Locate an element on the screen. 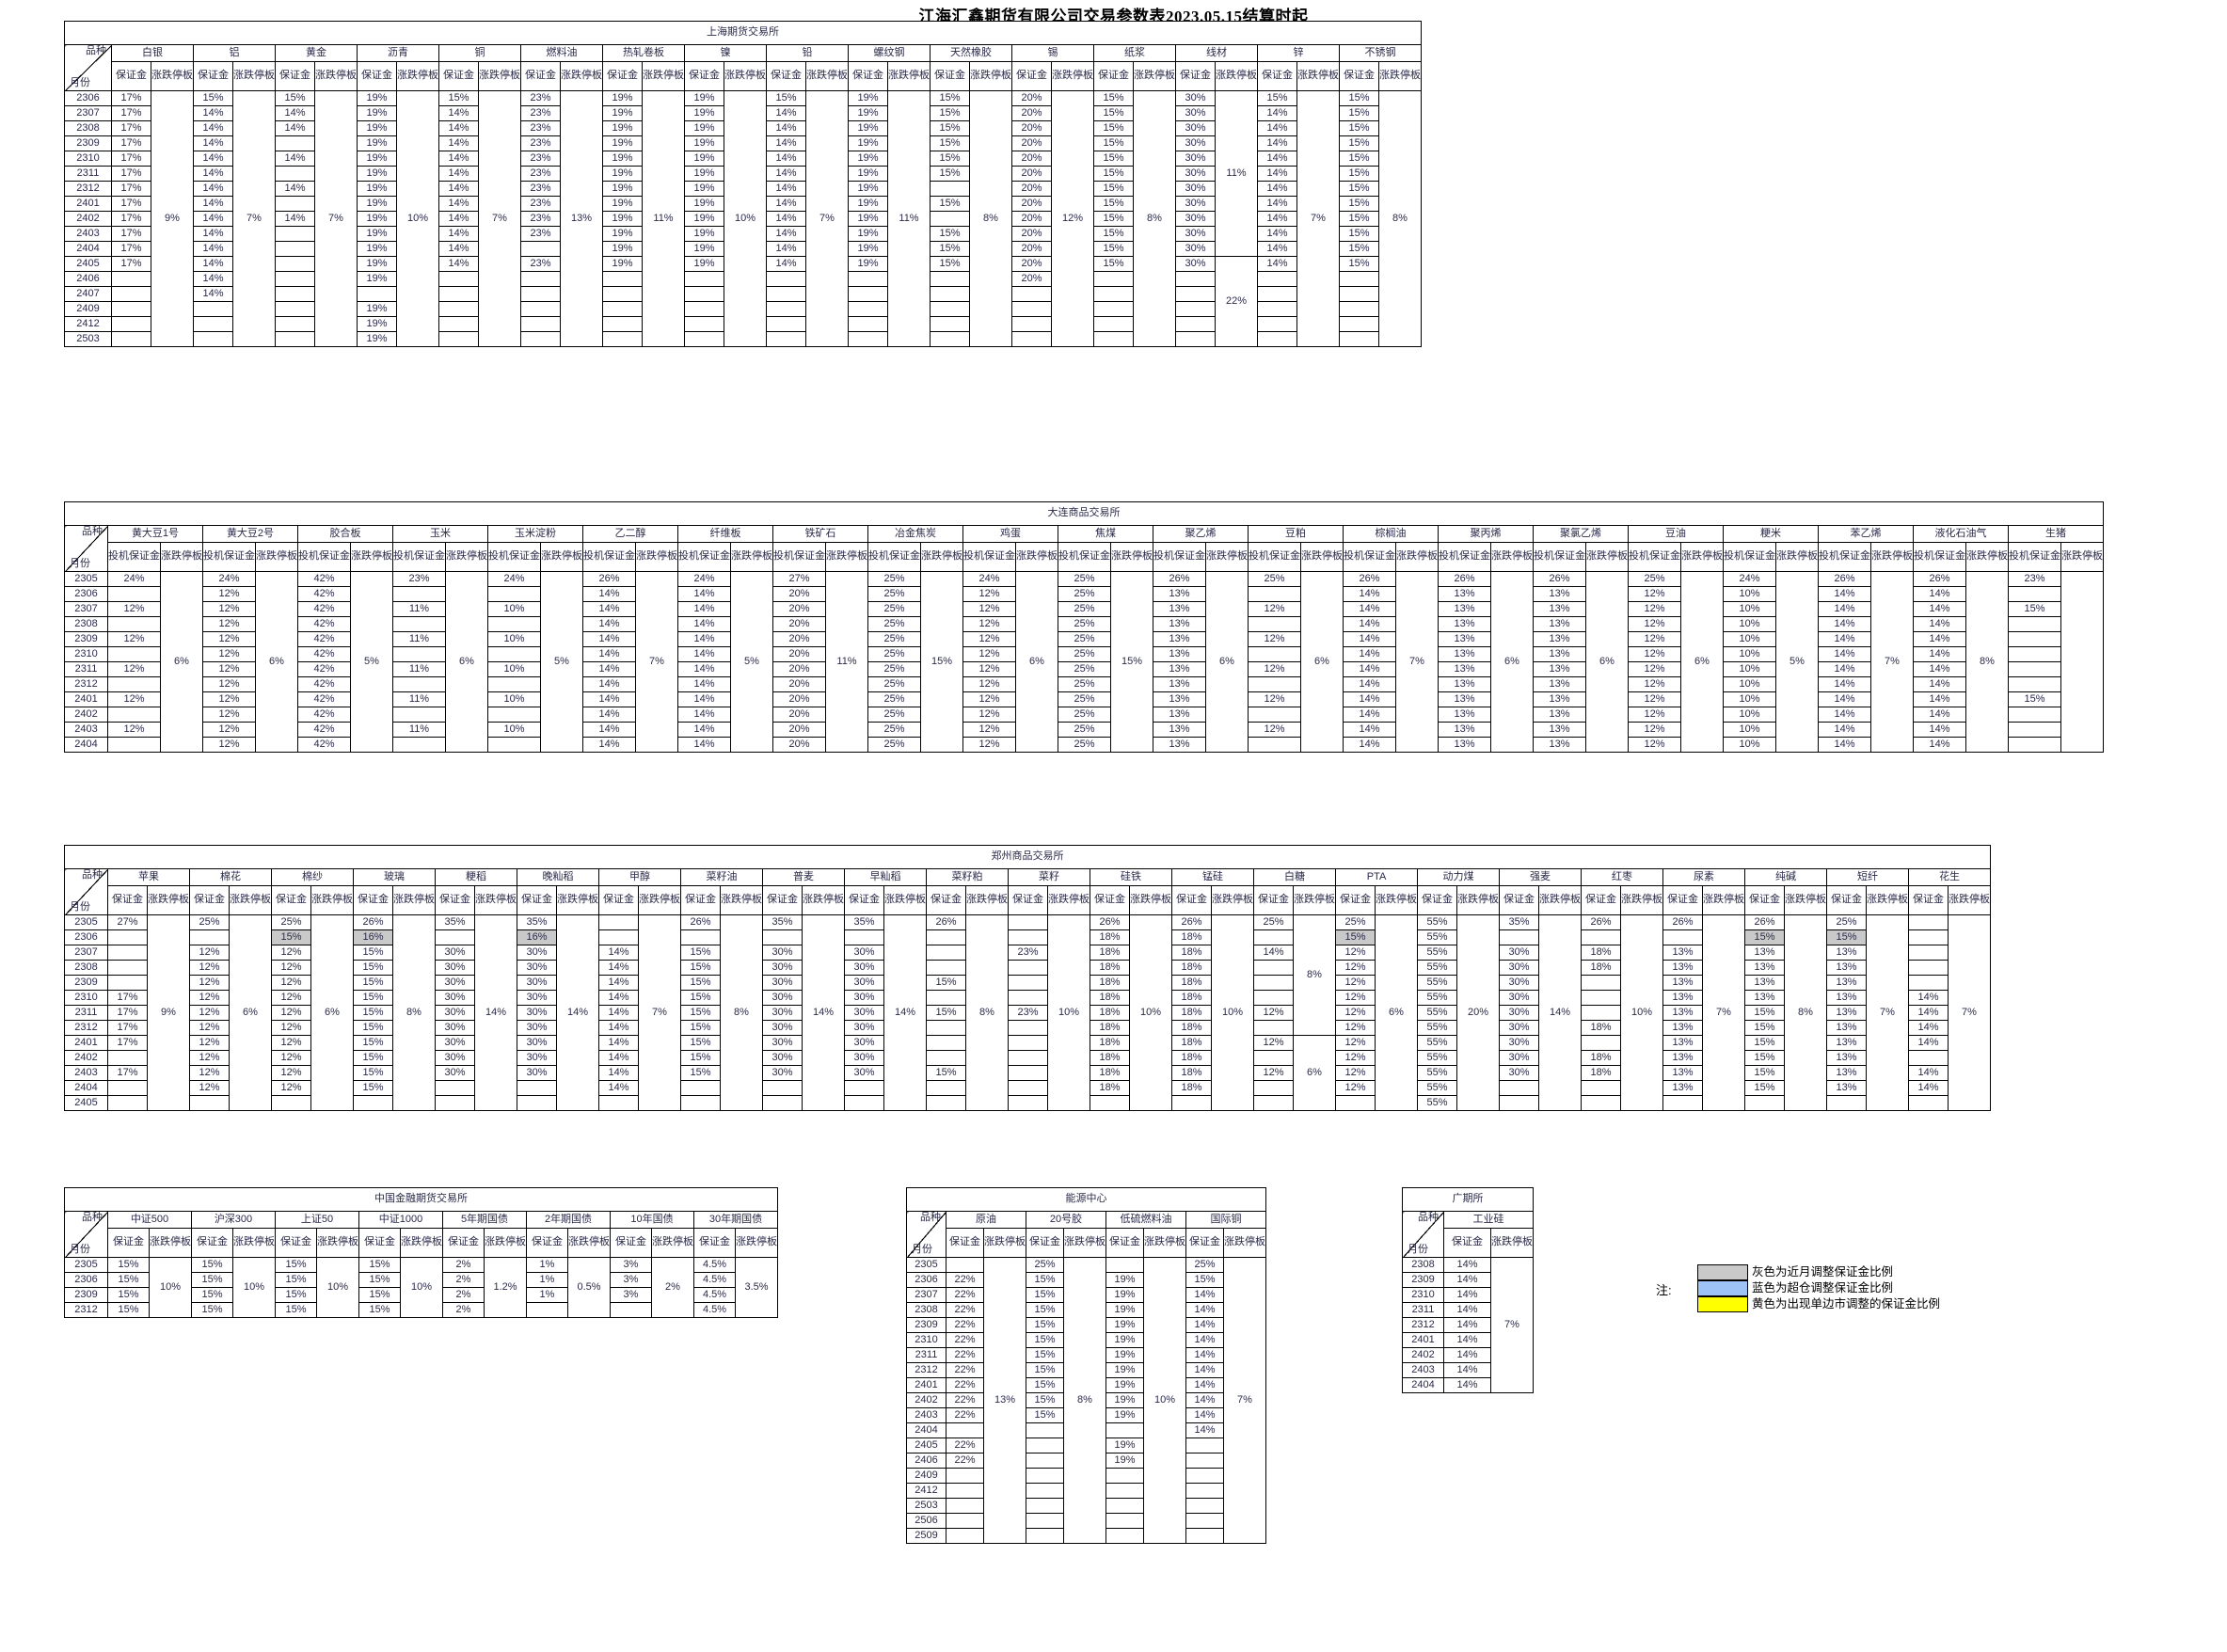 The width and height of the screenshot is (2227, 1652). month-cell: 2309 is located at coordinates (86, 1295).